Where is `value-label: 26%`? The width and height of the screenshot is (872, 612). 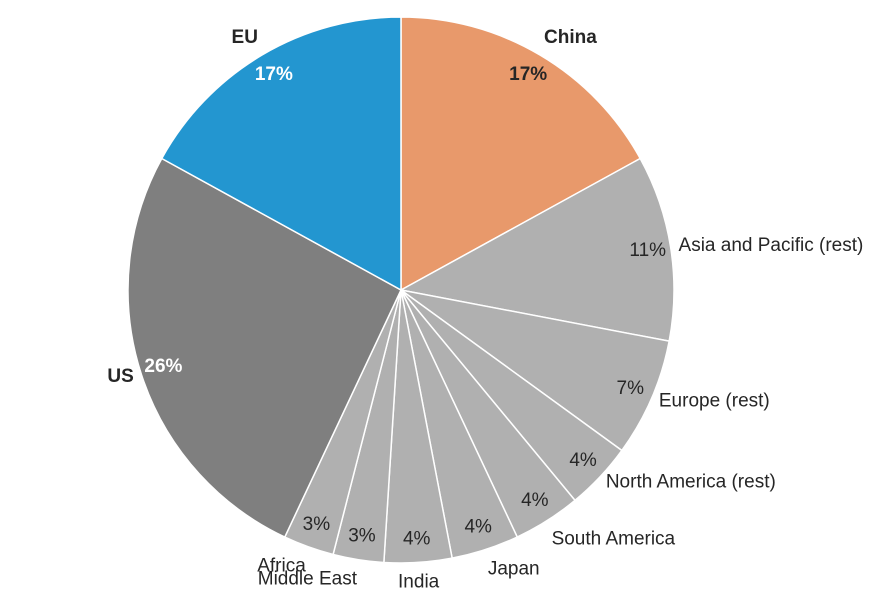
value-label: 26% is located at coordinates (163, 366).